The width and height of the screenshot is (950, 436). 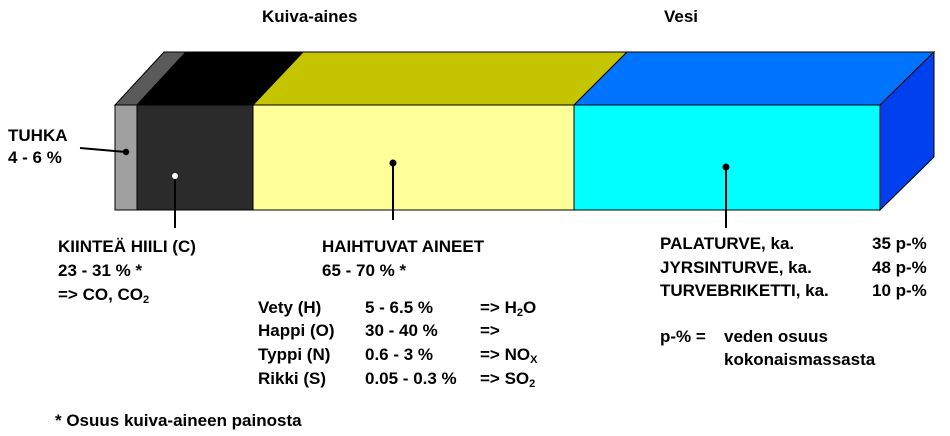 I want to click on element-product: => H2O, so click(x=508, y=308).